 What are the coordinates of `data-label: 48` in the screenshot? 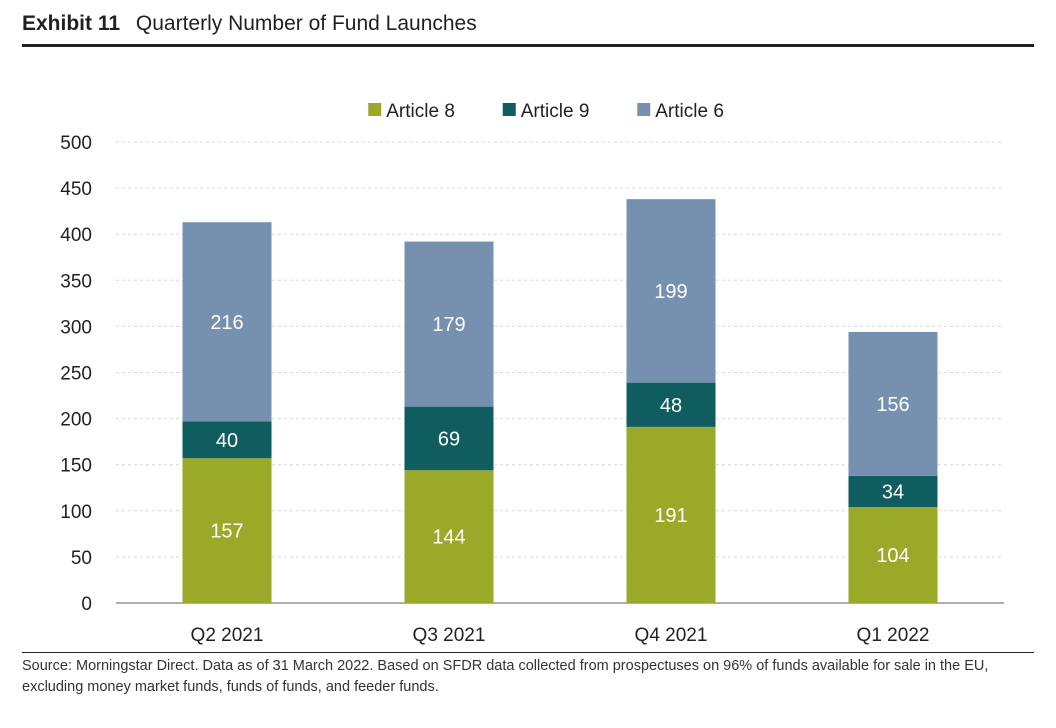 It's located at (671, 406).